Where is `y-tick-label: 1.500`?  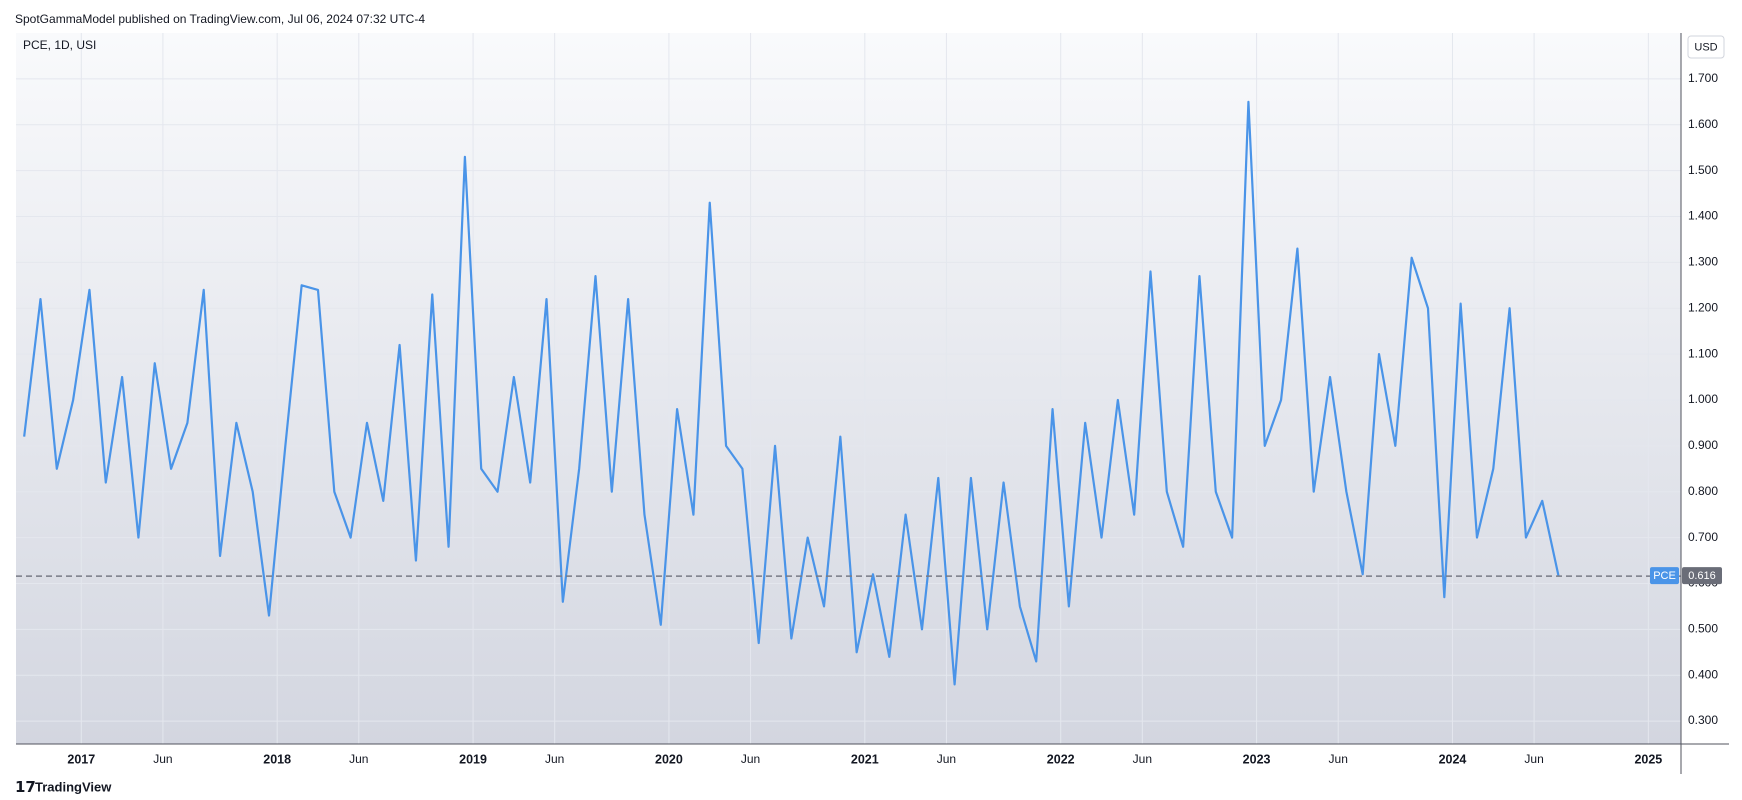 y-tick-label: 1.500 is located at coordinates (1703, 170).